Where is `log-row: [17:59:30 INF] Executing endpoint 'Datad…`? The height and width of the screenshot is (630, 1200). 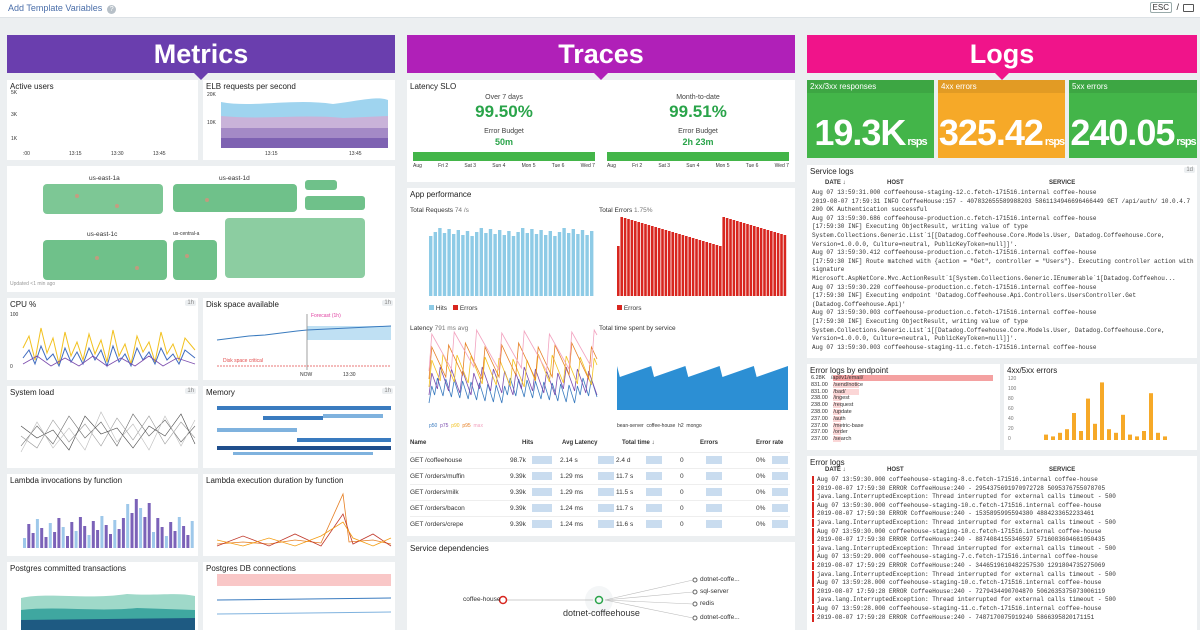 log-row: [17:59:30 INF] Executing endpoint 'Datad… is located at coordinates (974, 296).